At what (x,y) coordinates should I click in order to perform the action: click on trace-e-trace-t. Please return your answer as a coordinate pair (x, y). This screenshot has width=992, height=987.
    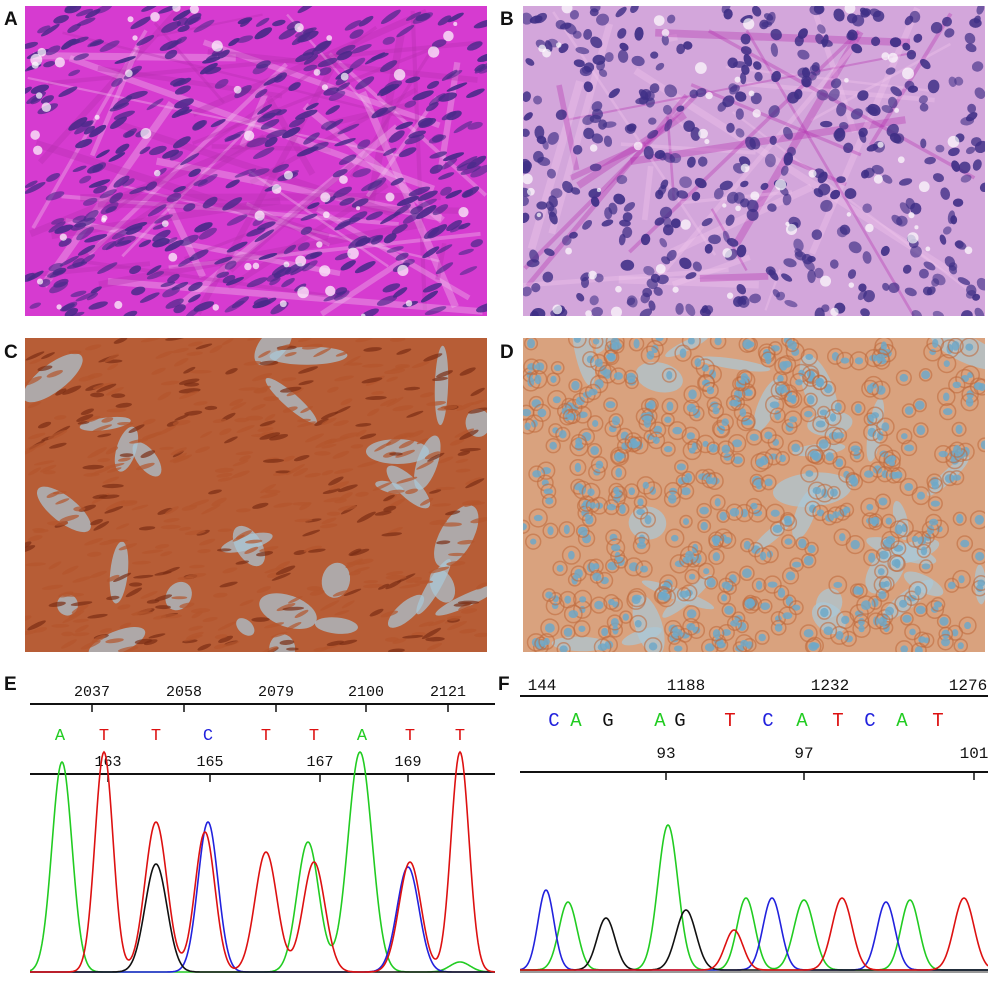
    Looking at the image, I should click on (263, 861).